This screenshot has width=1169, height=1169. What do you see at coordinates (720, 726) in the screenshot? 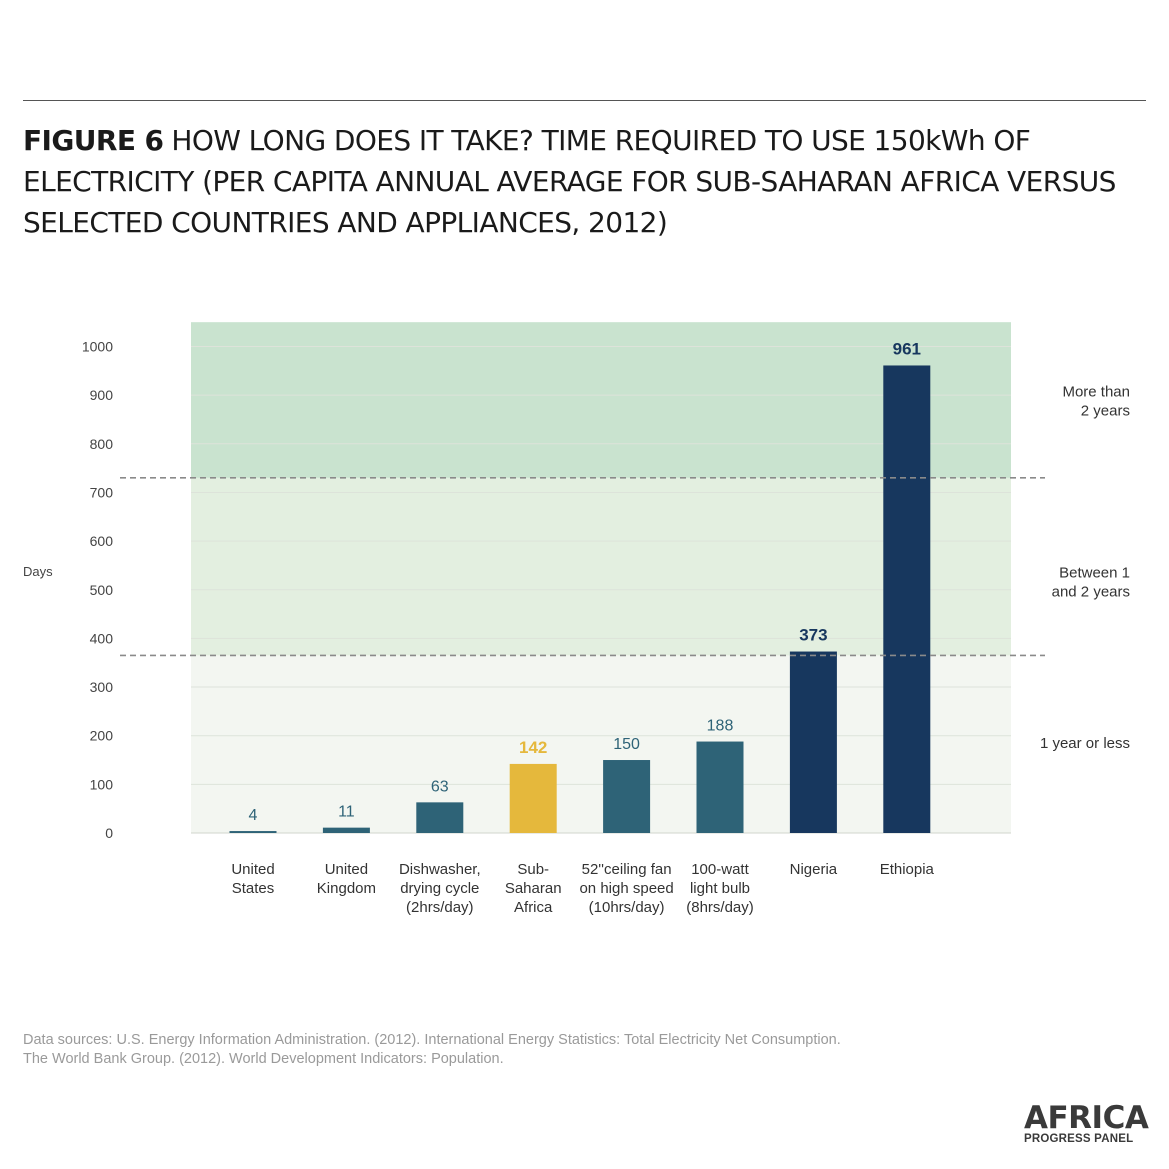
I see `value-label-5: 188` at bounding box center [720, 726].